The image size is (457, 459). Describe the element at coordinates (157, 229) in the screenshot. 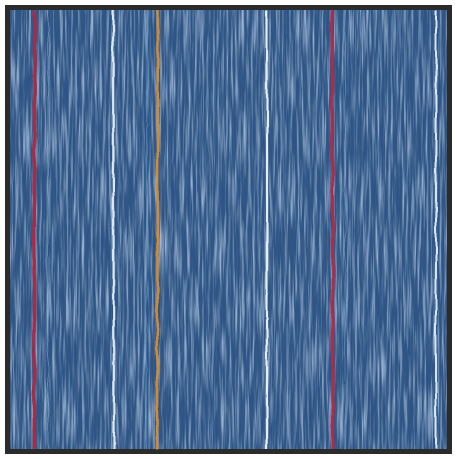

I see `orange-stripe` at that location.